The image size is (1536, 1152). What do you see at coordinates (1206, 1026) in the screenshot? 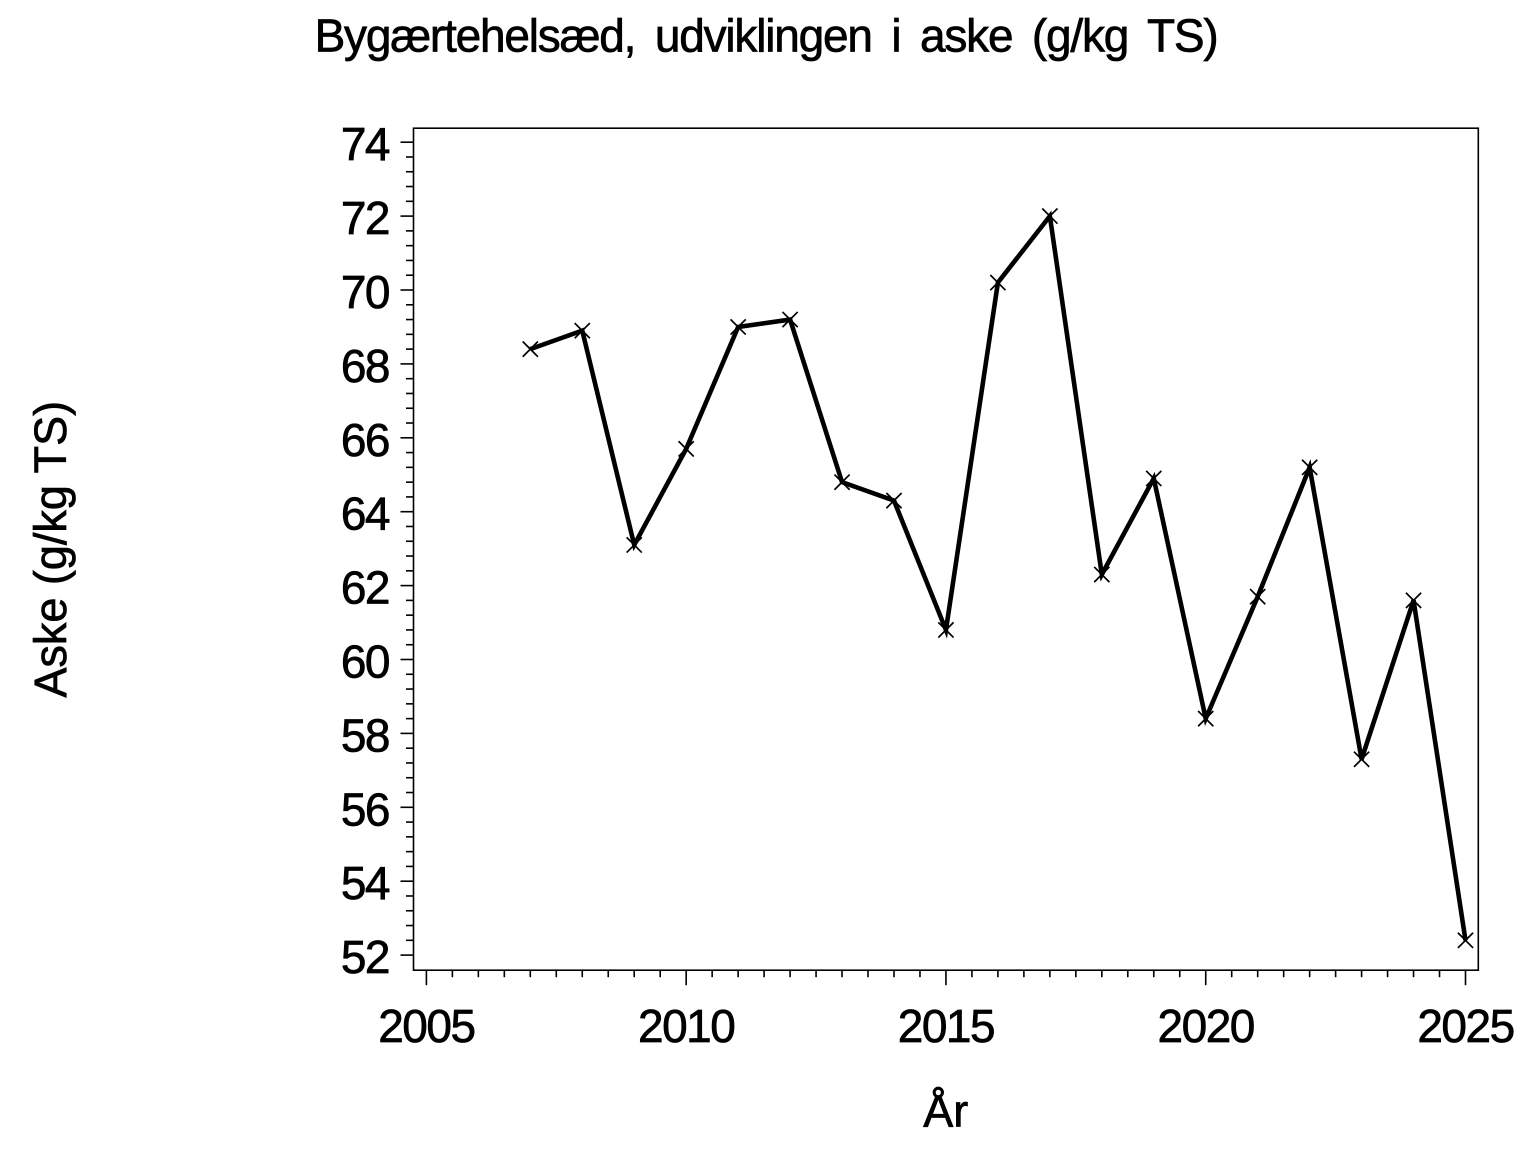
I see `x-tick-label: 2020` at bounding box center [1206, 1026].